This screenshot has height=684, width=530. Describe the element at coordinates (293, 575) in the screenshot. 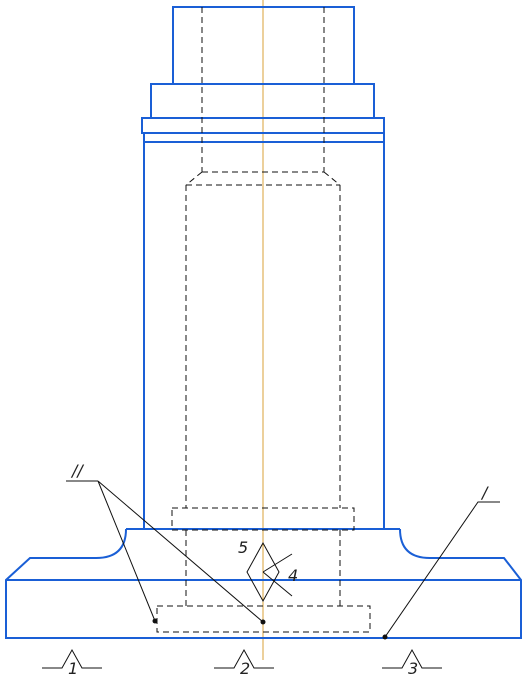

I see `callout-4-label: 4` at that location.